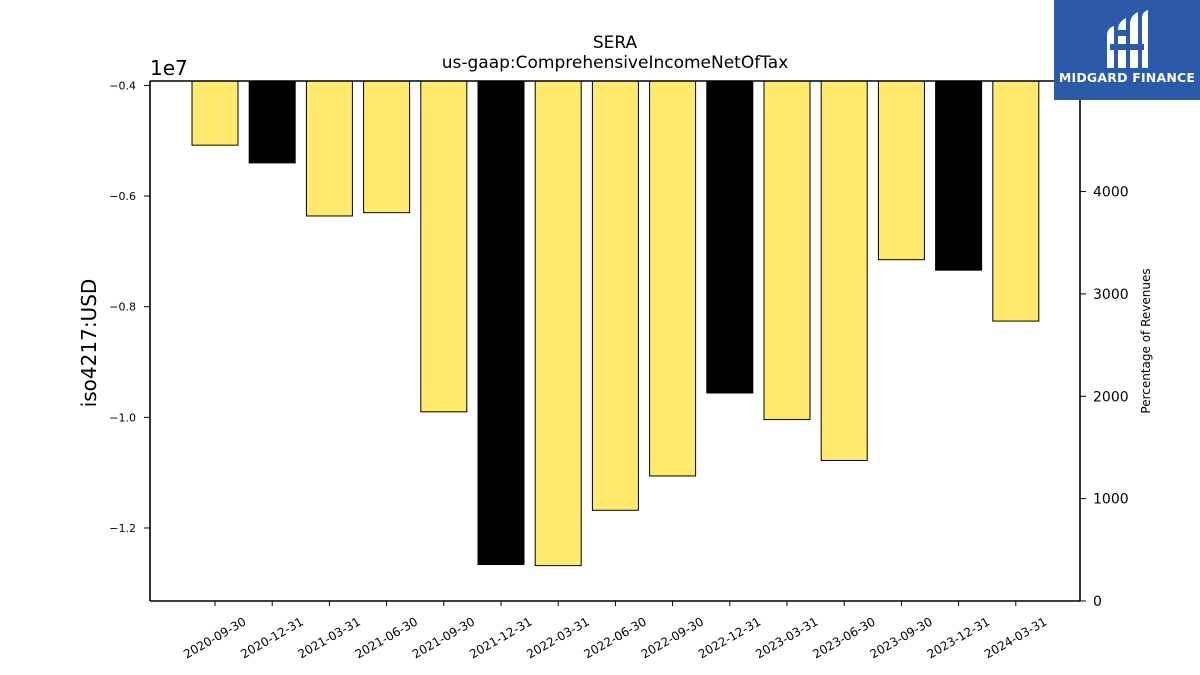  Describe the element at coordinates (122, 528) in the screenshot. I see `y-tick-label: −1.2` at that location.